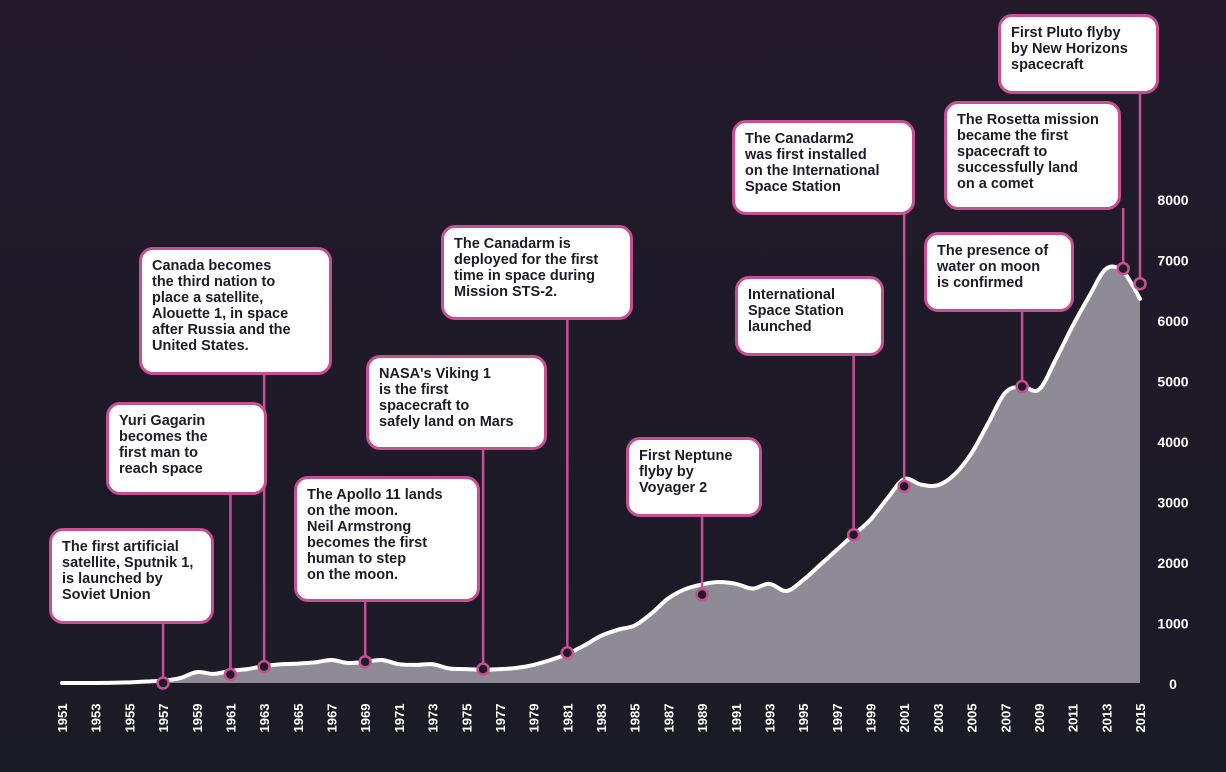  I want to click on event-callout: First Neptune flyby by Voyager 2, so click(694, 477).